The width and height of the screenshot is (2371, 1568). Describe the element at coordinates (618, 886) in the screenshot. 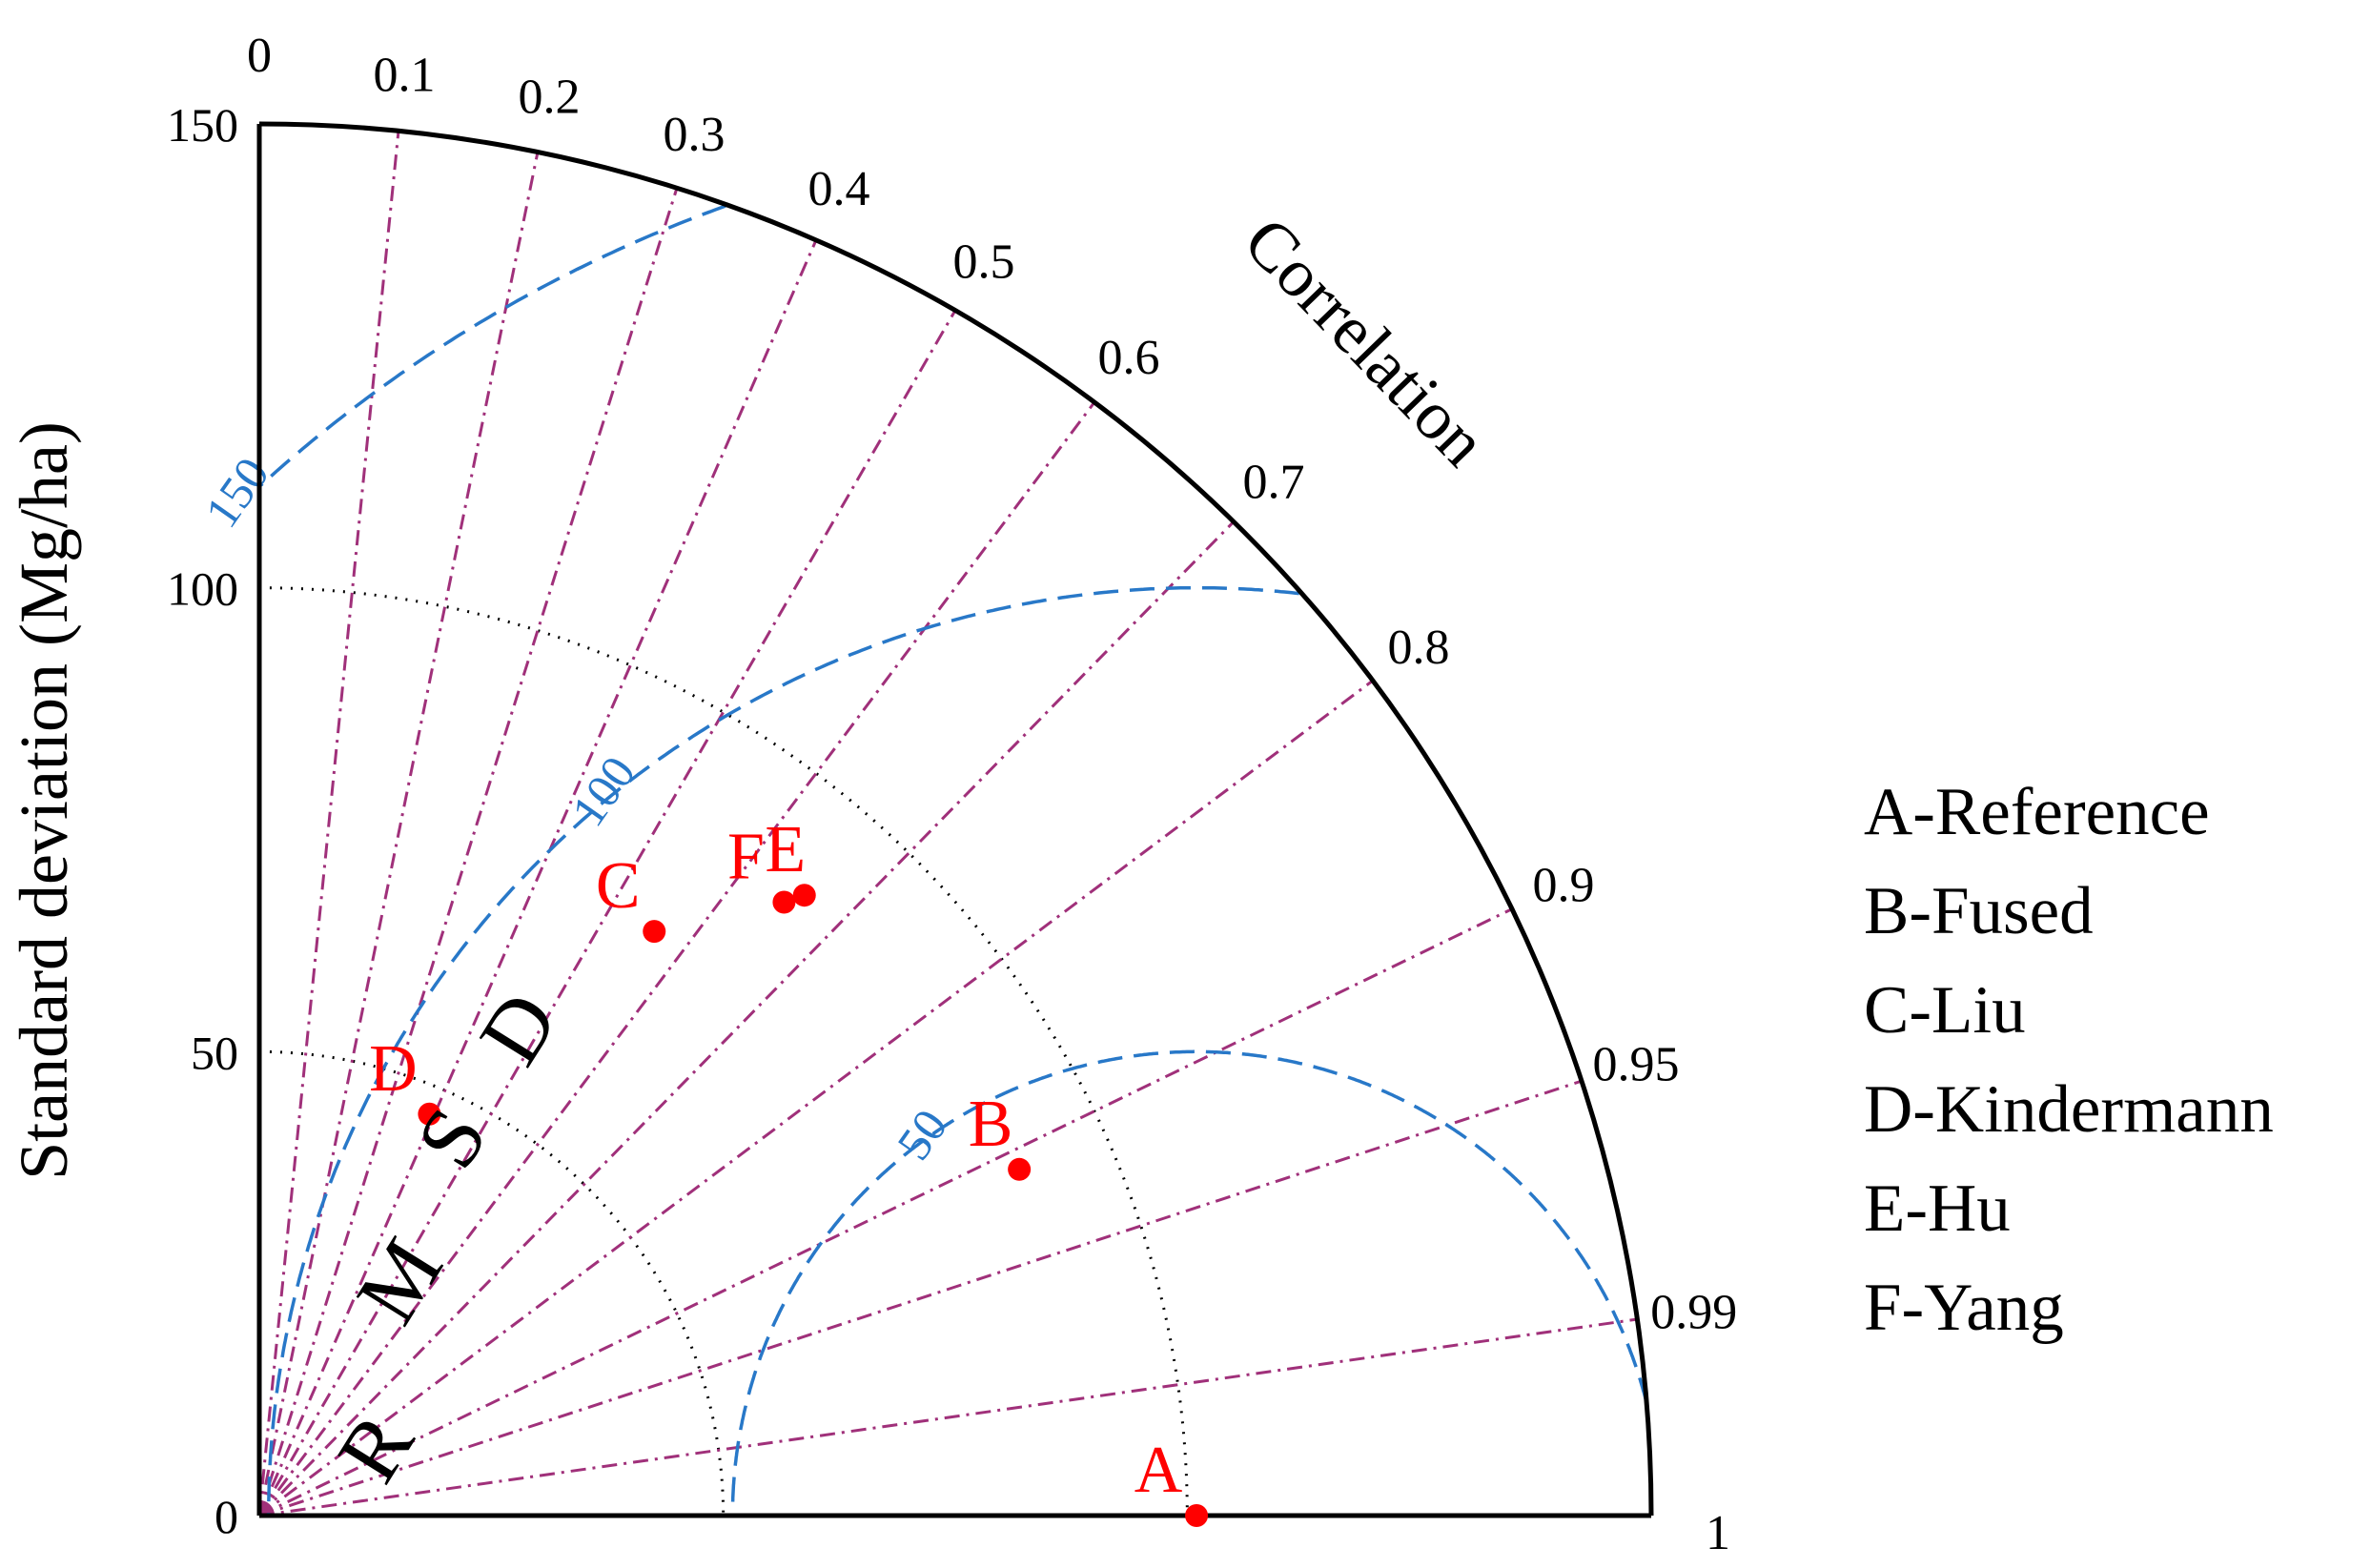

I see `data-point-label: C` at that location.